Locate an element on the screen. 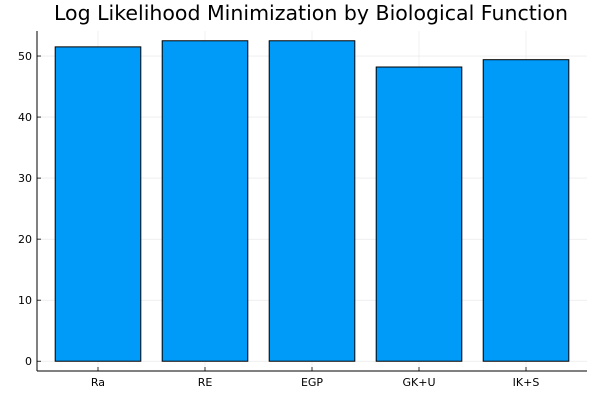 The width and height of the screenshot is (600, 404). bar-egp is located at coordinates (312, 201).